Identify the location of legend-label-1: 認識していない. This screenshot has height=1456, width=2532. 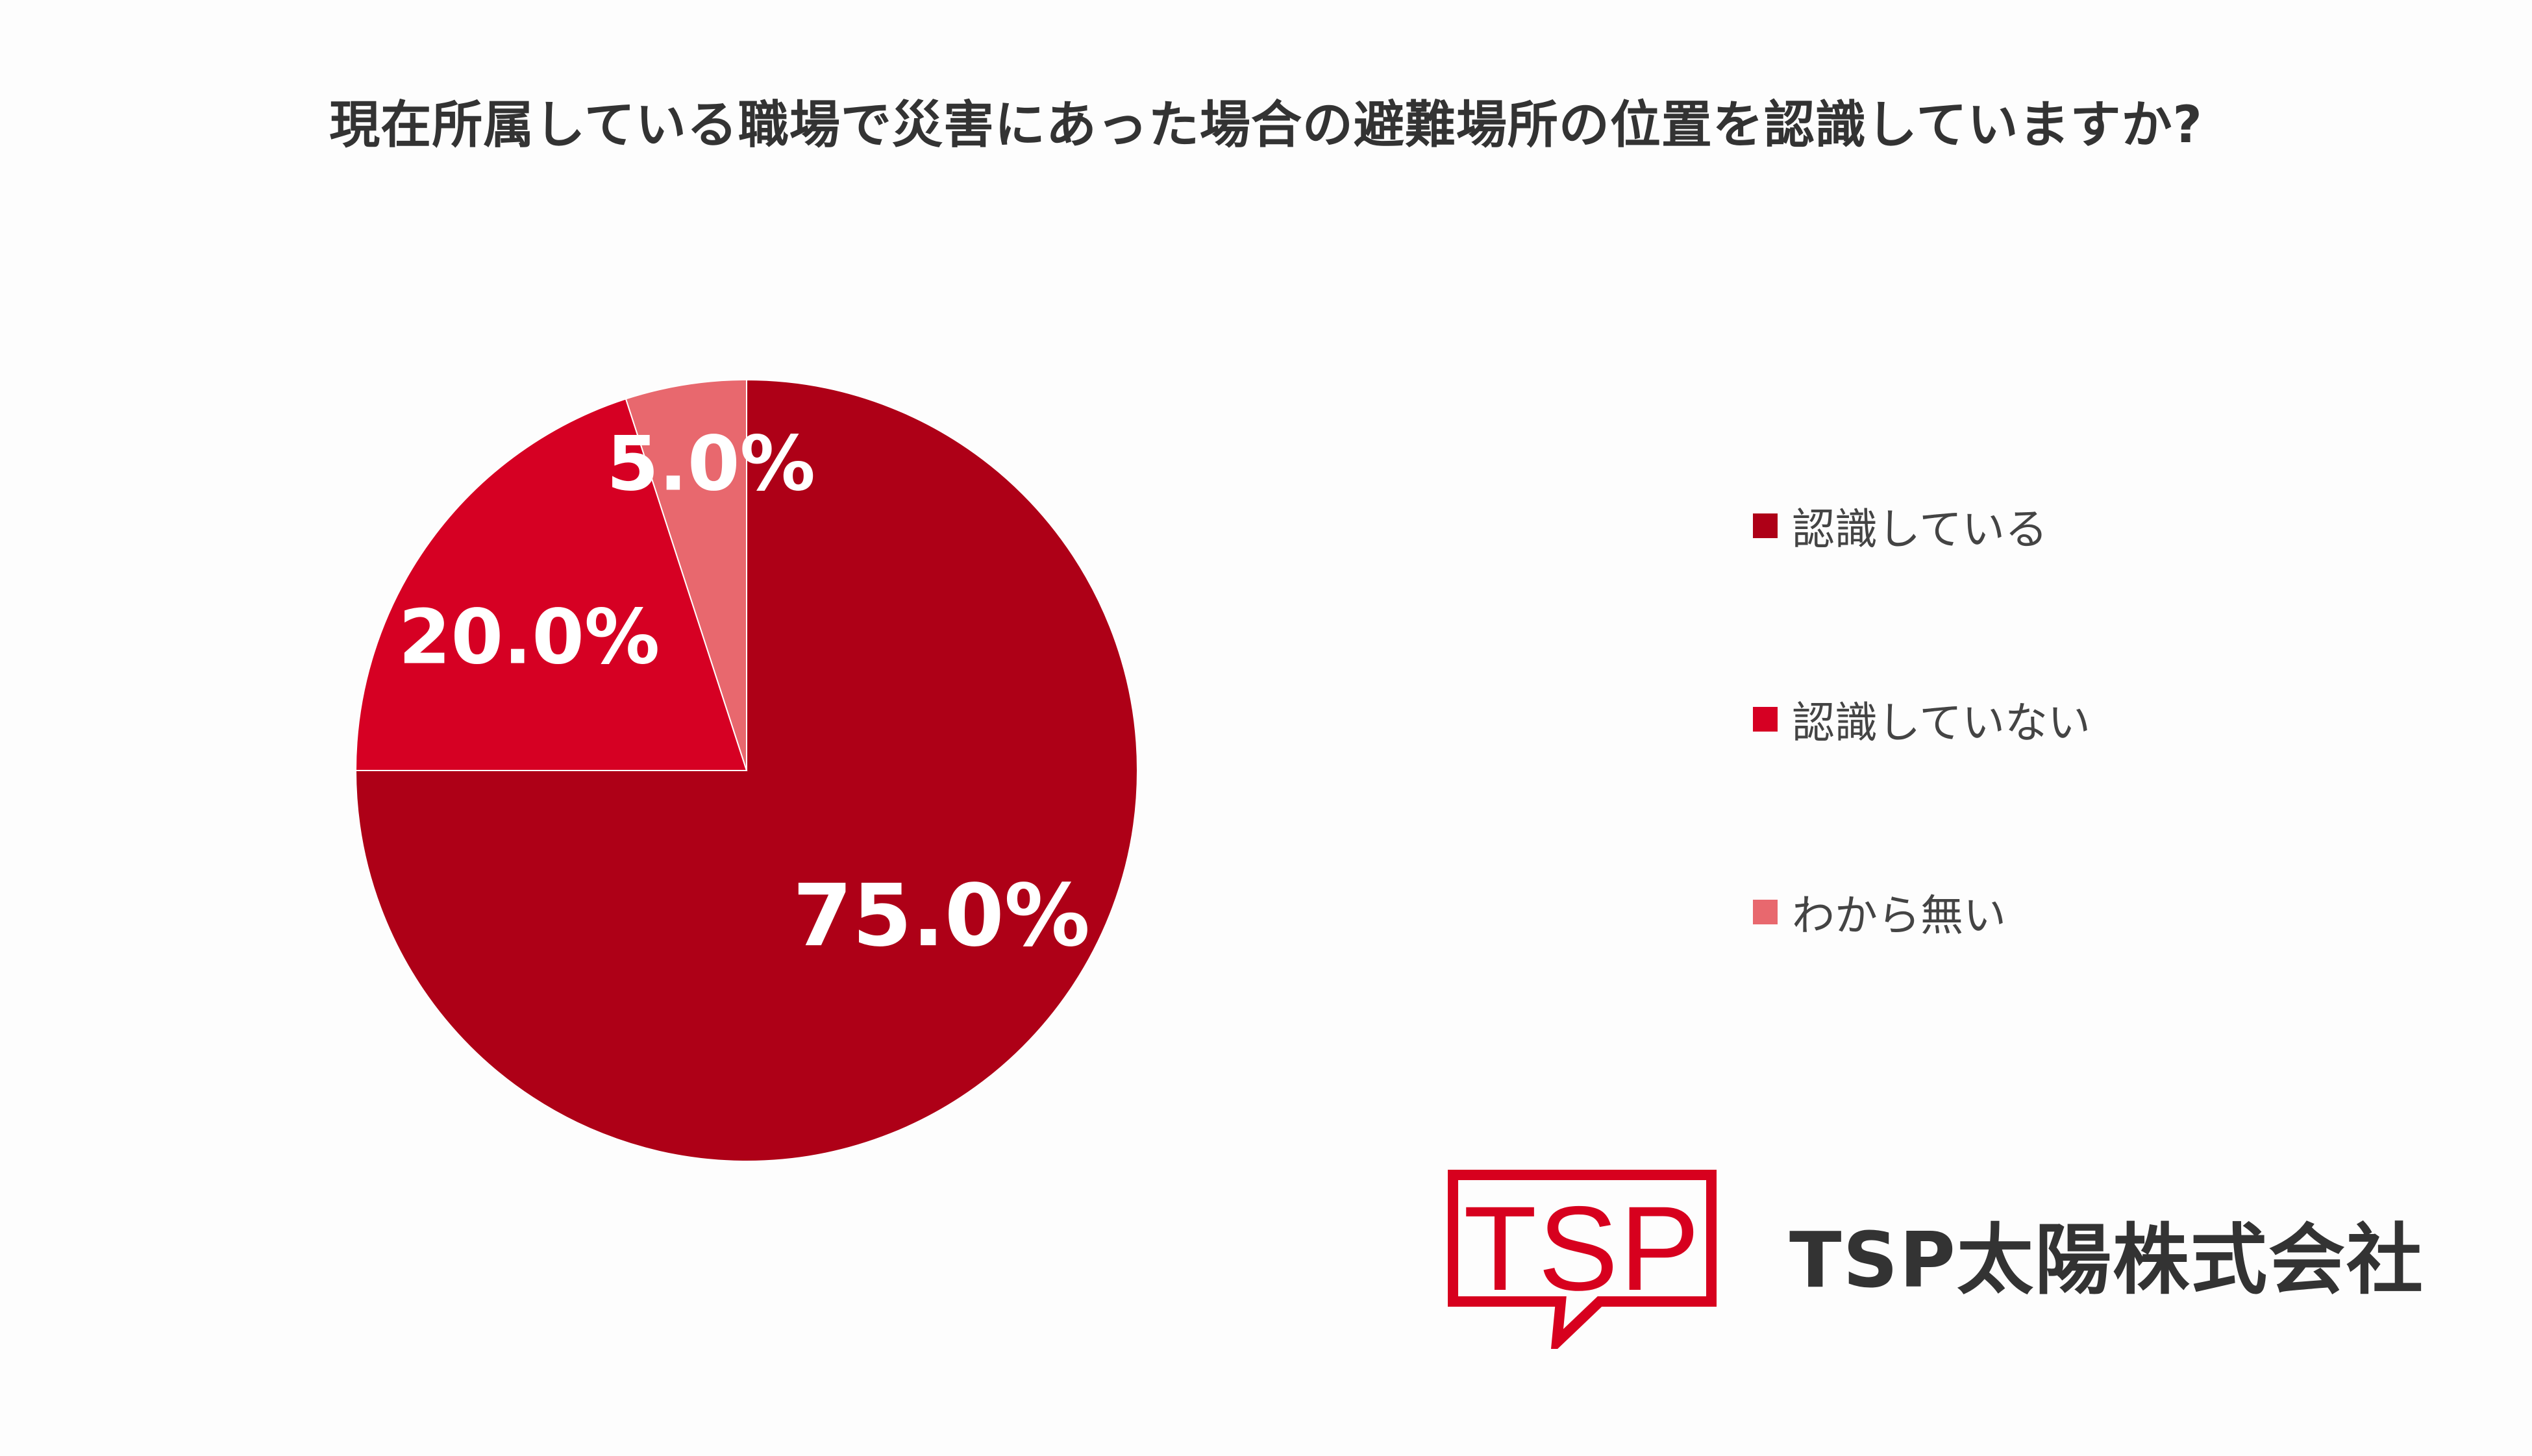
(1942, 723).